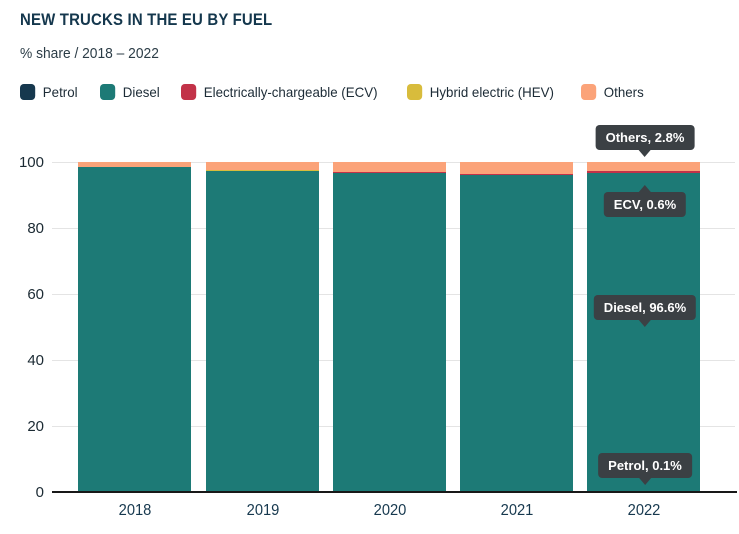 This screenshot has height=534, width=739. What do you see at coordinates (262, 166) in the screenshot?
I see `bar-segment-2019-others` at bounding box center [262, 166].